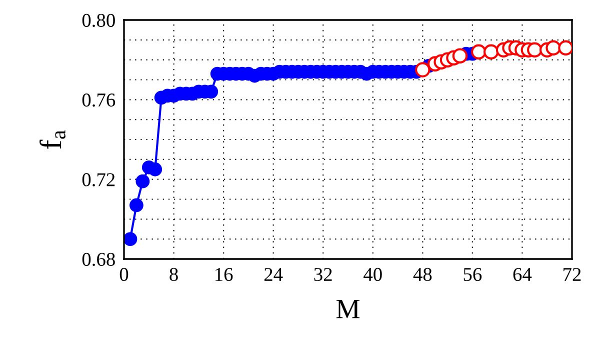 Image resolution: width=600 pixels, height=347 pixels. I want to click on y-axis-title: f$_{a}$, so click(53, 139).